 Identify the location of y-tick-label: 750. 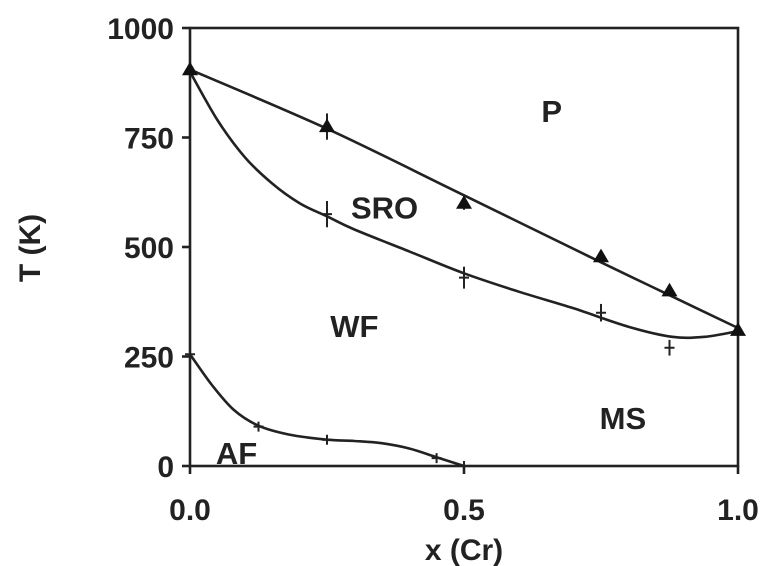
(149, 139).